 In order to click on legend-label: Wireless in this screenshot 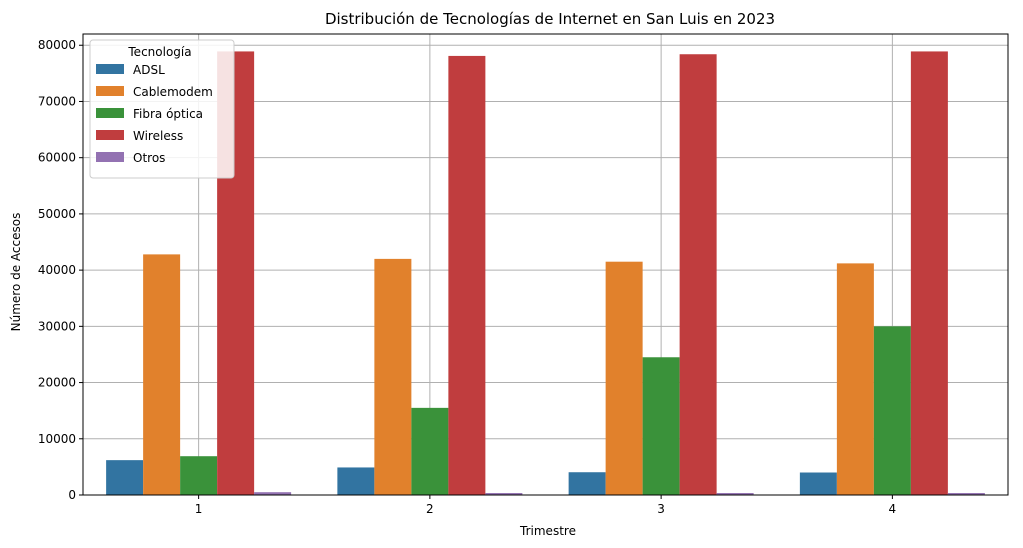, I will do `click(158, 136)`.